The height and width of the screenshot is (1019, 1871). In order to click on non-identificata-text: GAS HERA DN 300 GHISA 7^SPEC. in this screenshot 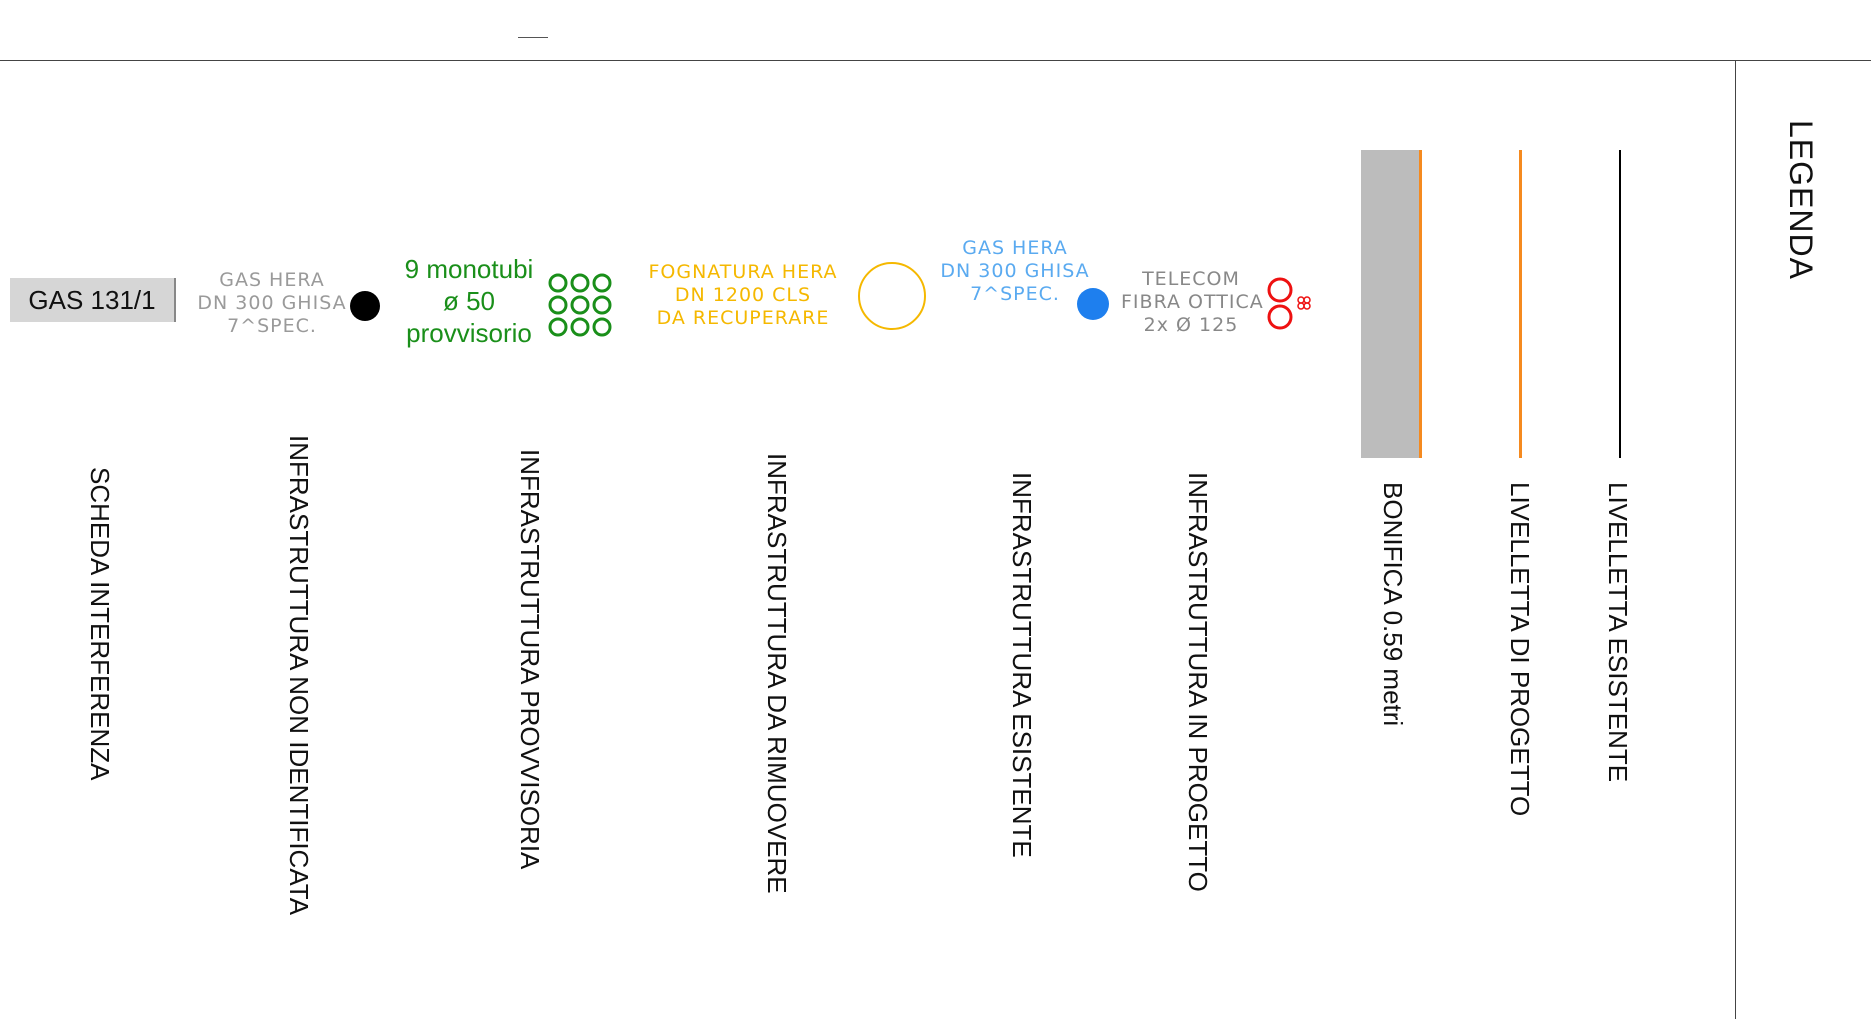, I will do `click(272, 303)`.